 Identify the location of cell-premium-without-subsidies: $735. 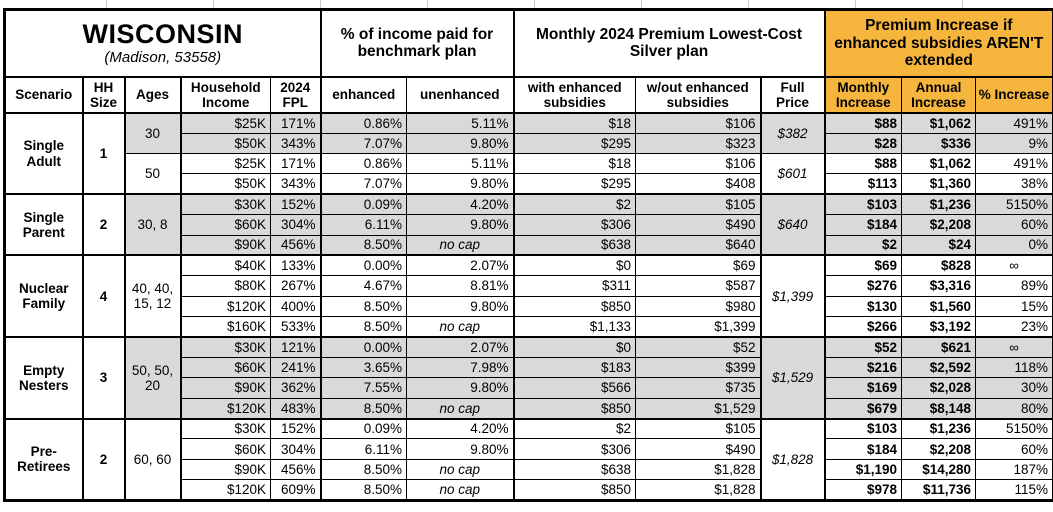
(698, 388).